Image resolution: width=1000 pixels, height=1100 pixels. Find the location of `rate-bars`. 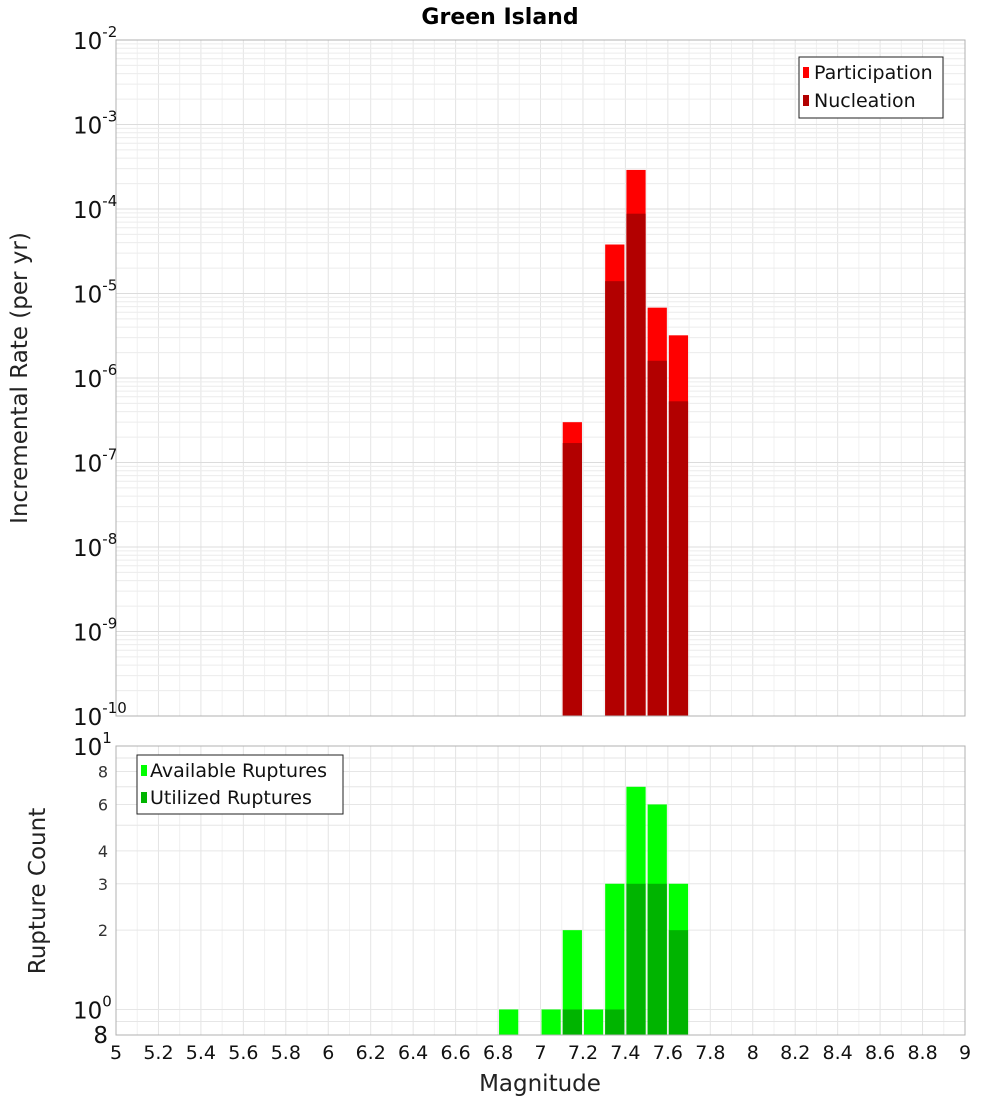

rate-bars is located at coordinates (625, 442).